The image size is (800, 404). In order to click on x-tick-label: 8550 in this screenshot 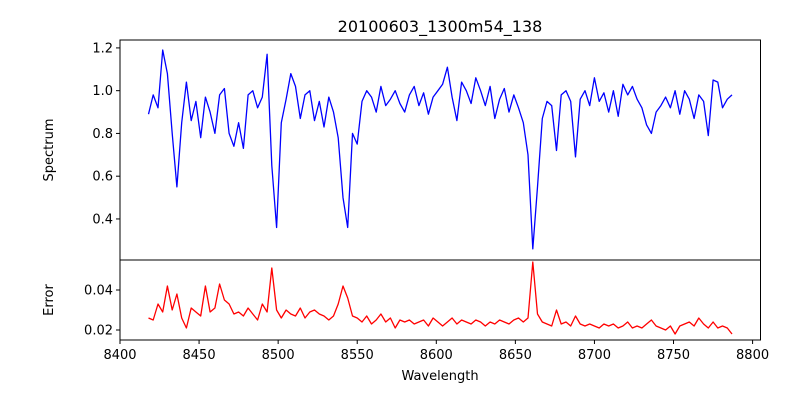, I will do `click(357, 355)`.